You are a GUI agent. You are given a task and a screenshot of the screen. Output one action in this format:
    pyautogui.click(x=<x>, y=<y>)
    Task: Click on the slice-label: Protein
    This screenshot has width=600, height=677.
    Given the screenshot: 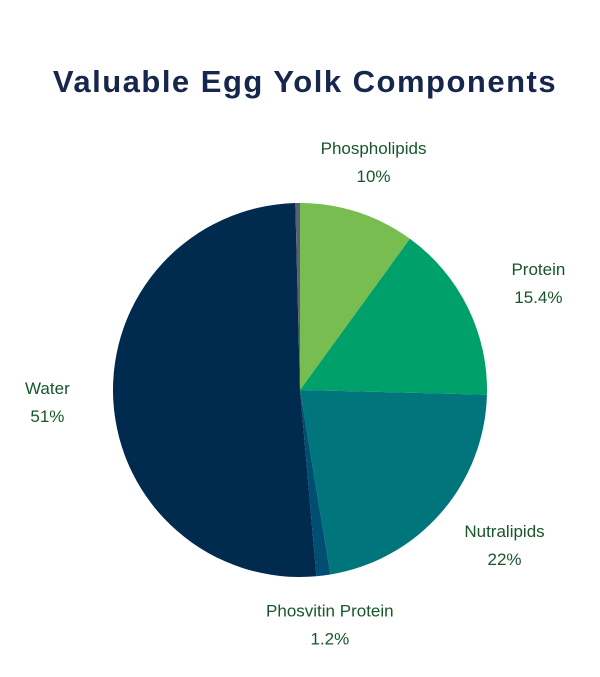 What is the action you would take?
    pyautogui.click(x=538, y=269)
    